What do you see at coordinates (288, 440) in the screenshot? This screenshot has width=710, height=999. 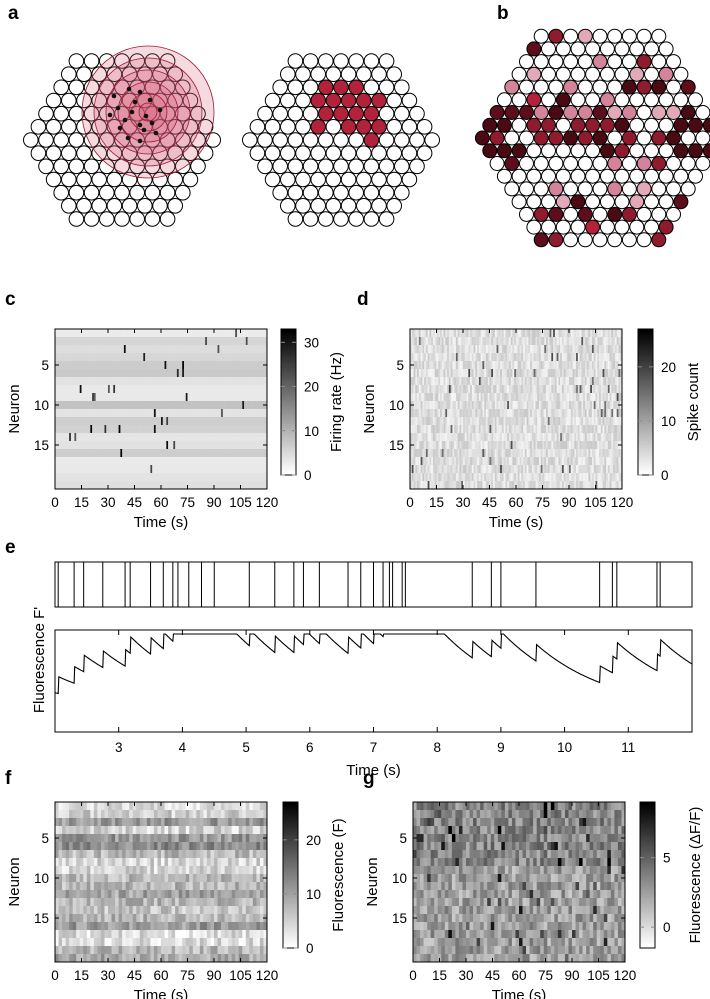 I see `colorbar-step` at bounding box center [288, 440].